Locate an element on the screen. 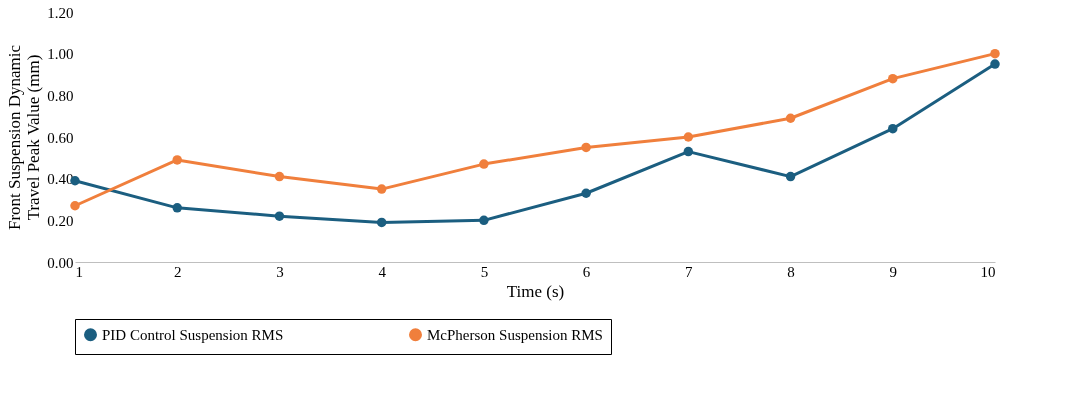  legend-label: McPherson Suspension RMS is located at coordinates (515, 334).